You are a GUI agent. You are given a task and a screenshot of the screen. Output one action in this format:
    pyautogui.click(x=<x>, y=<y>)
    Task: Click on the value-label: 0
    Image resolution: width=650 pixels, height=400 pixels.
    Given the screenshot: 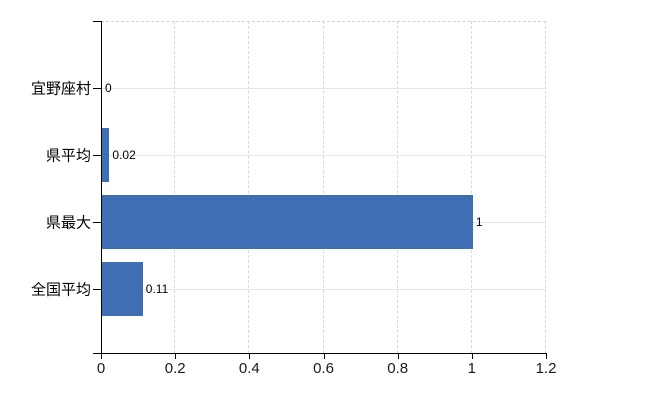 What is the action you would take?
    pyautogui.click(x=108, y=88)
    